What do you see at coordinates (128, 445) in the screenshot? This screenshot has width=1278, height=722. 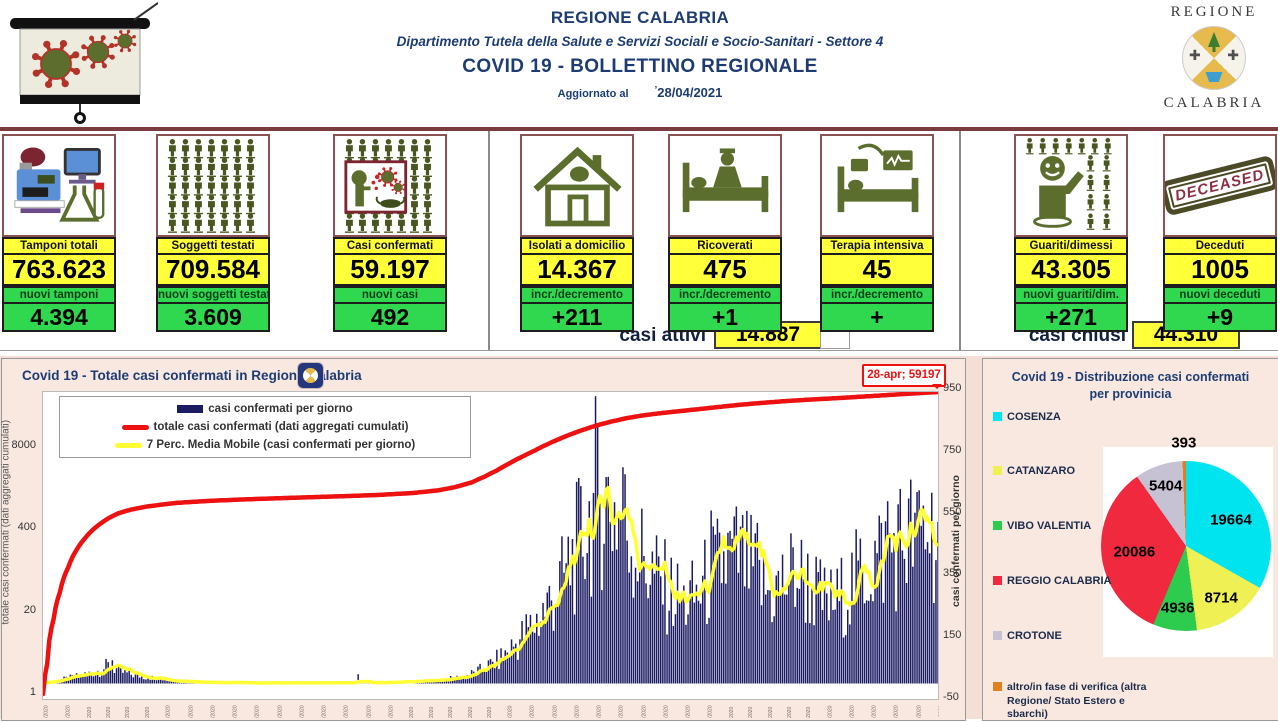 I see `yellow-line-swatch-icon` at bounding box center [128, 445].